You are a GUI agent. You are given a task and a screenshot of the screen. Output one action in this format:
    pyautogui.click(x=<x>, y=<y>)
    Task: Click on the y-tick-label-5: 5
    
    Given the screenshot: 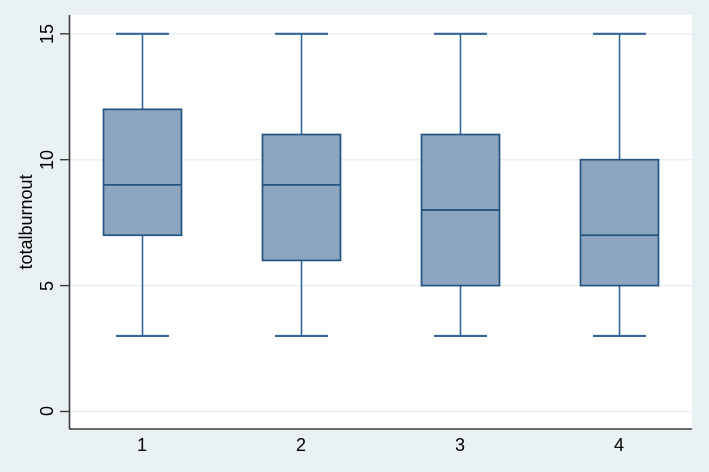 What is the action you would take?
    pyautogui.click(x=47, y=286)
    